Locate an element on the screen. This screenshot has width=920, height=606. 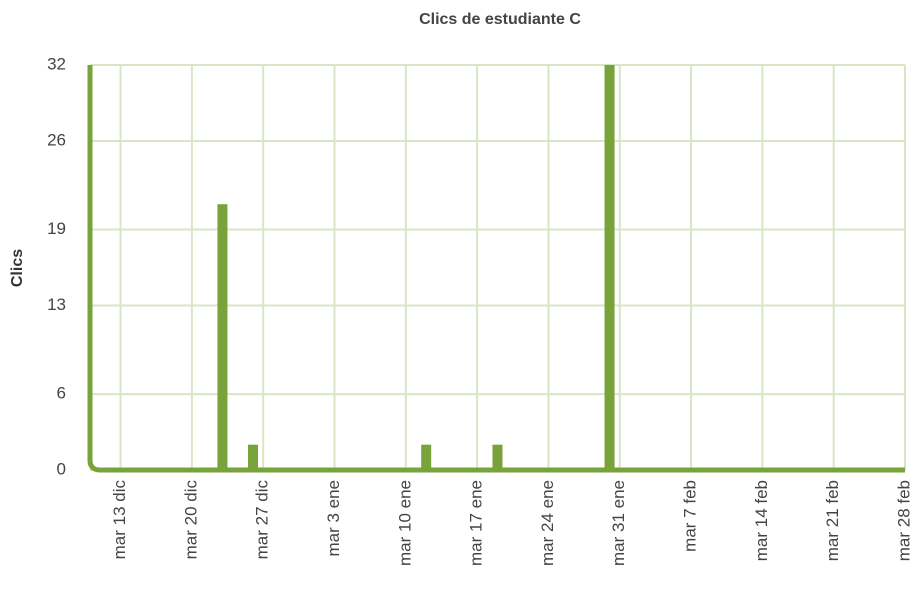
x-tick-label: mar 13 dic is located at coordinates (119, 520).